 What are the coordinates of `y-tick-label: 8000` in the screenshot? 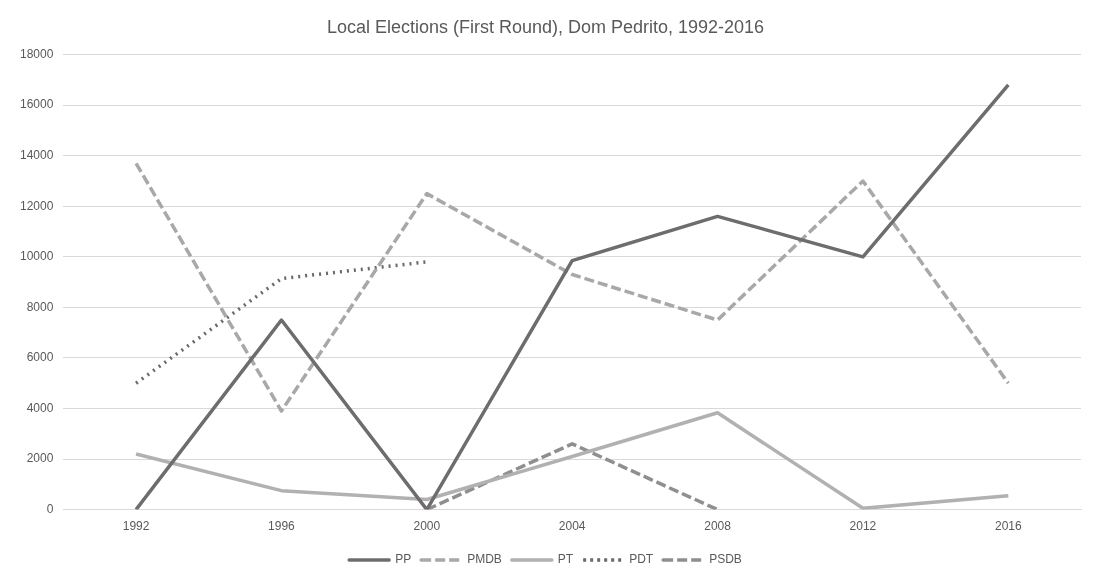 It's located at (40, 306).